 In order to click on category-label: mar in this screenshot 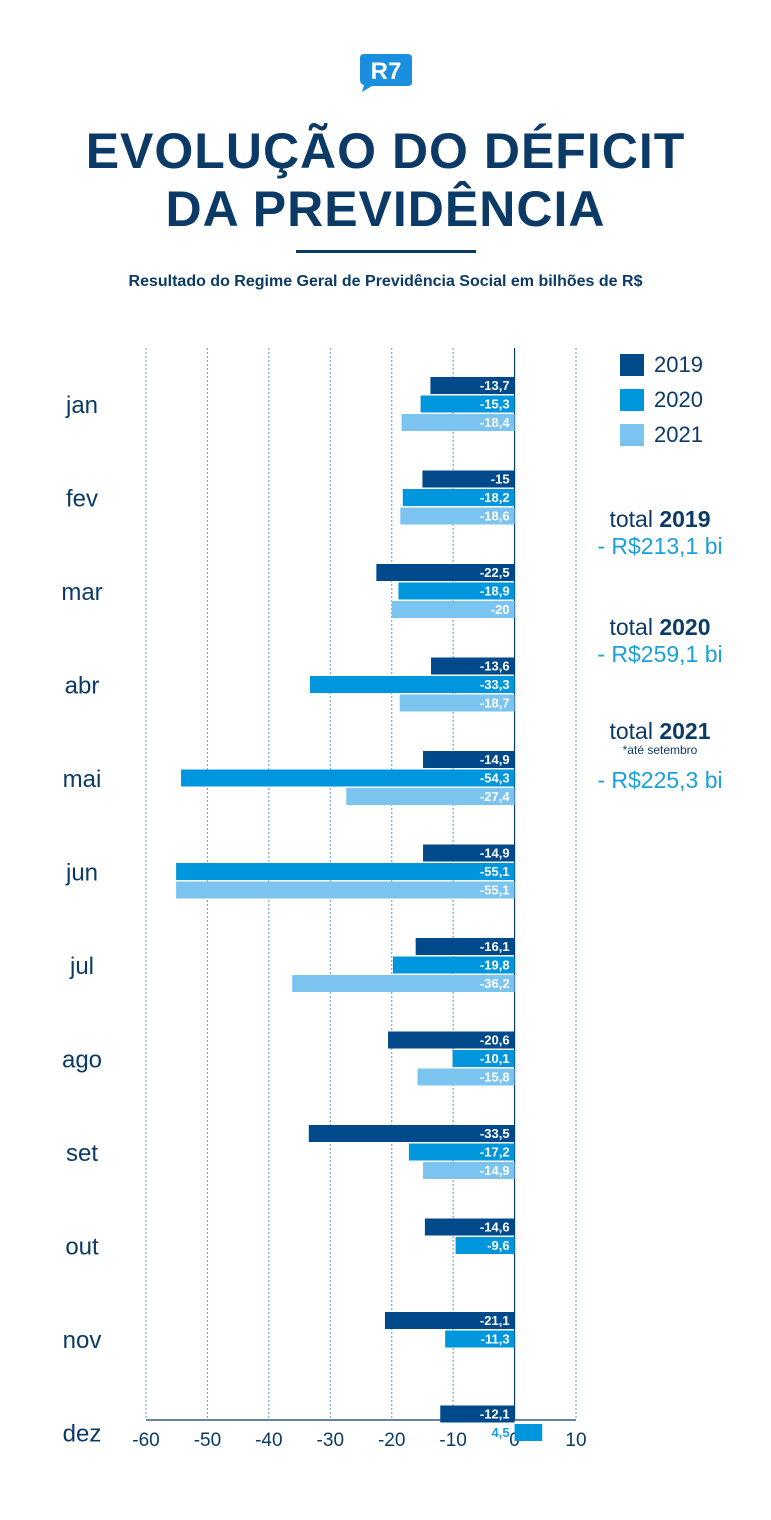, I will do `click(81, 592)`.